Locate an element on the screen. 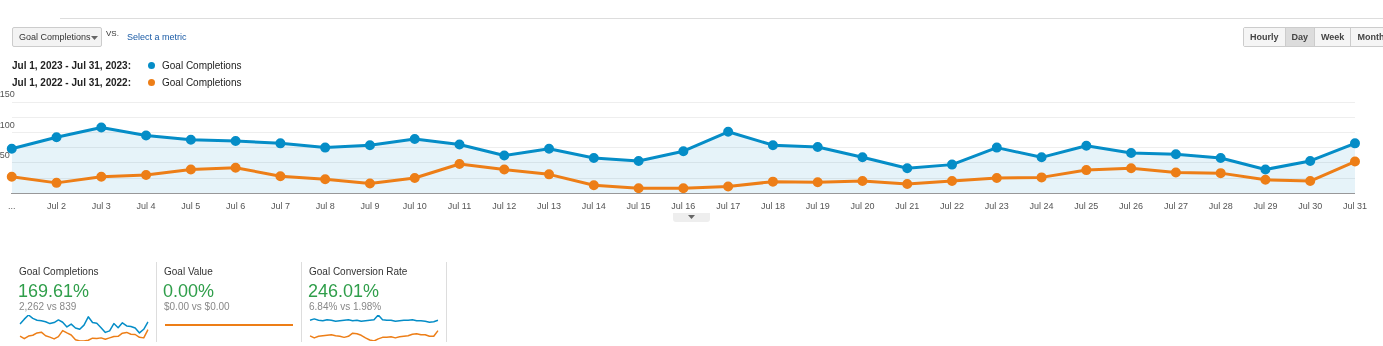  x-tick-label: Jul 4 is located at coordinates (146, 206).